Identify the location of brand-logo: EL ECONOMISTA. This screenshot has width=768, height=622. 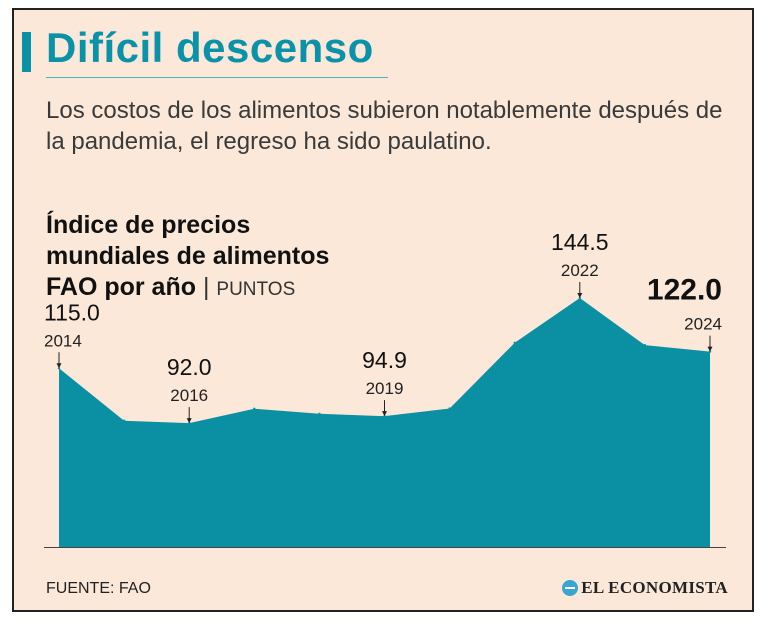
(645, 588).